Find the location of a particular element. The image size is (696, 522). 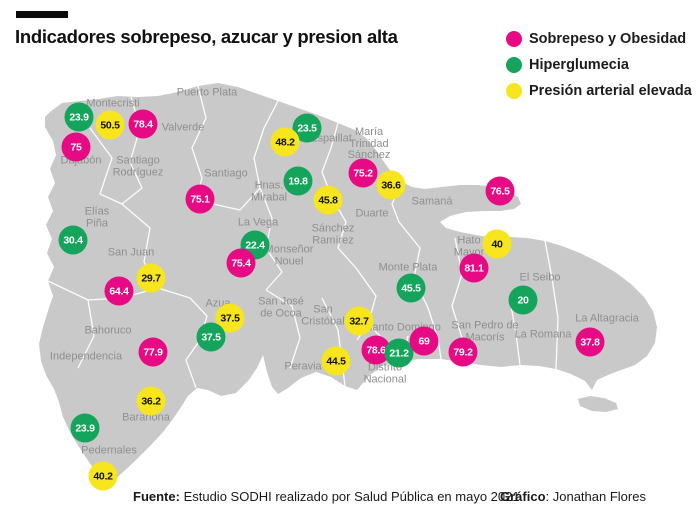

marker-presion-32-7: 32.7 is located at coordinates (359, 321).